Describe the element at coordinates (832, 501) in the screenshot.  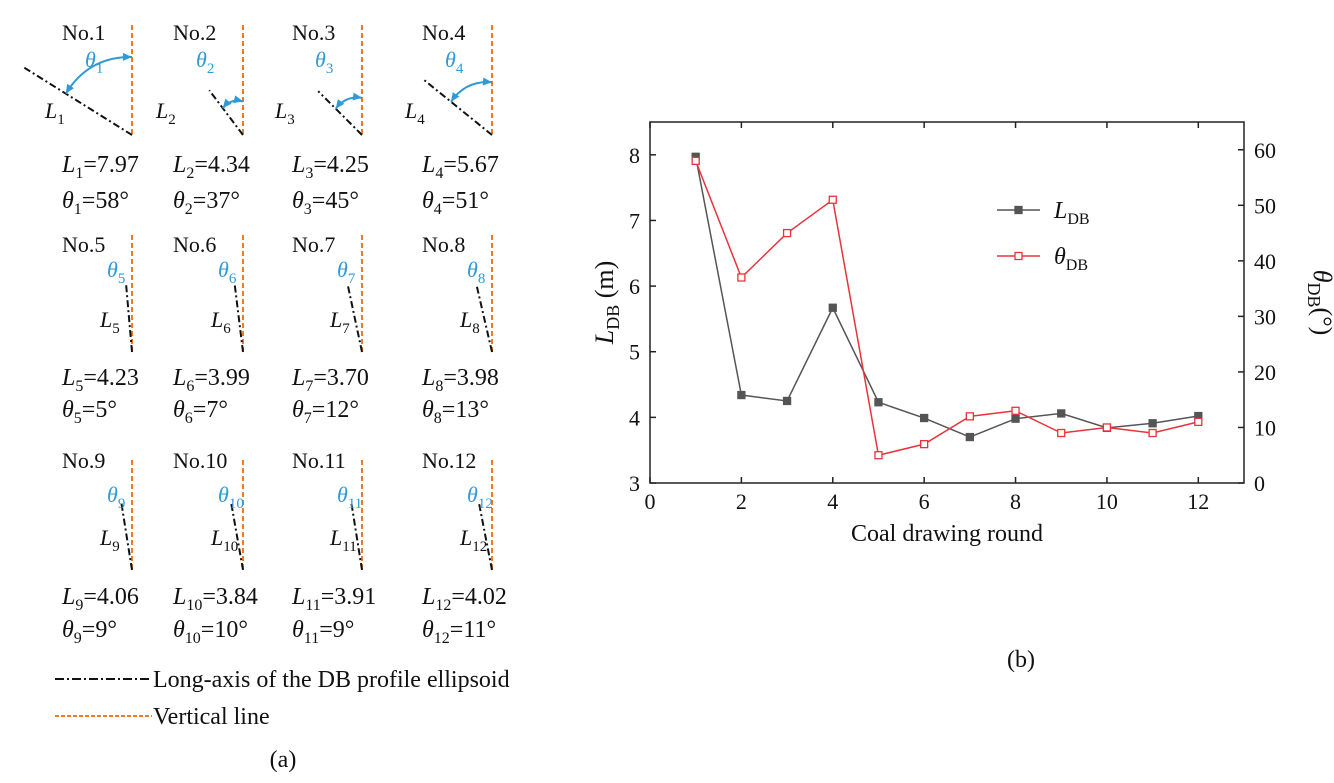
I see `x-tick-label: 4` at that location.